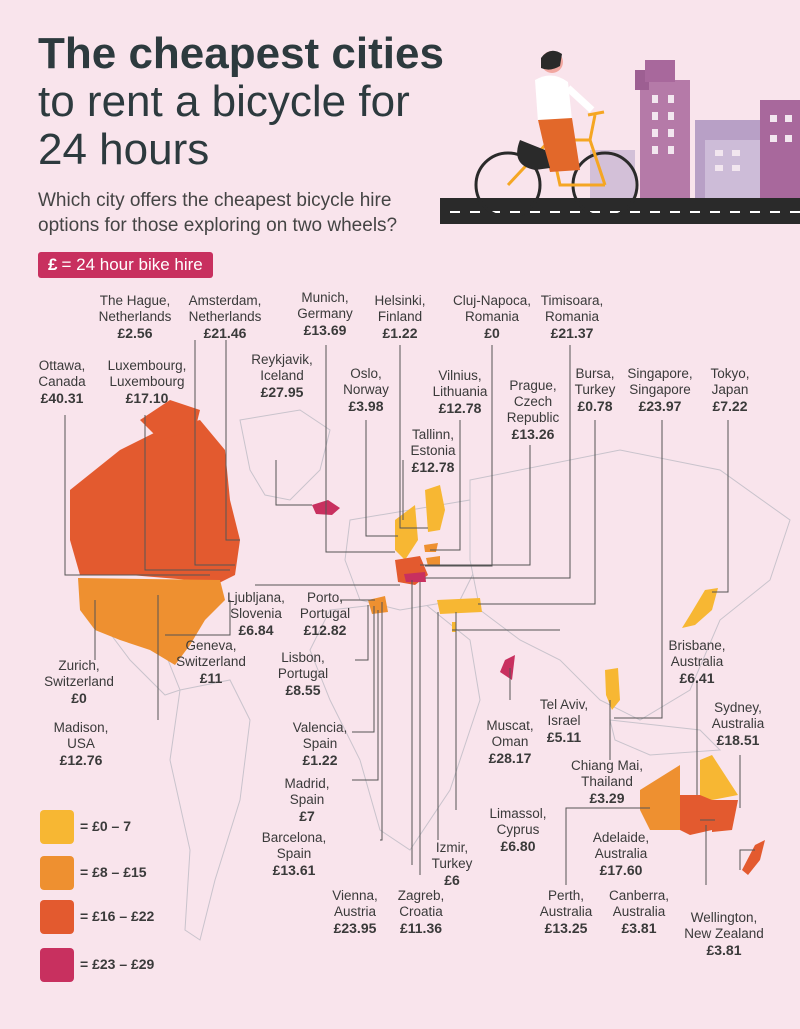 This screenshot has height=1029, width=800. I want to click on city-label-helsinki: Helsinki, Finland £1.22, so click(400, 317).